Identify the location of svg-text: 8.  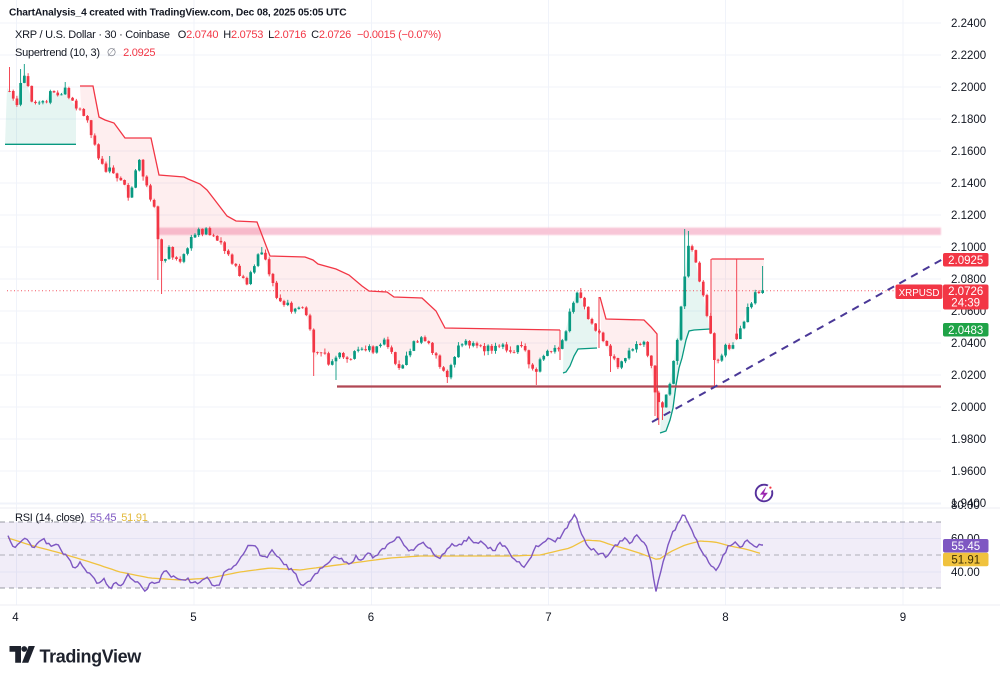
(725, 618).